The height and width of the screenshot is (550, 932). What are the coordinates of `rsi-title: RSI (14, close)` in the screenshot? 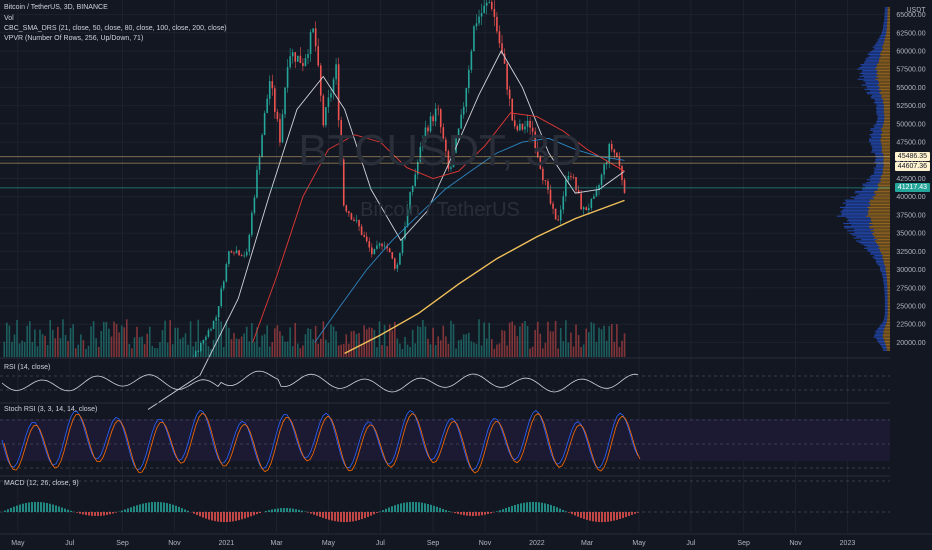 It's located at (27, 367).